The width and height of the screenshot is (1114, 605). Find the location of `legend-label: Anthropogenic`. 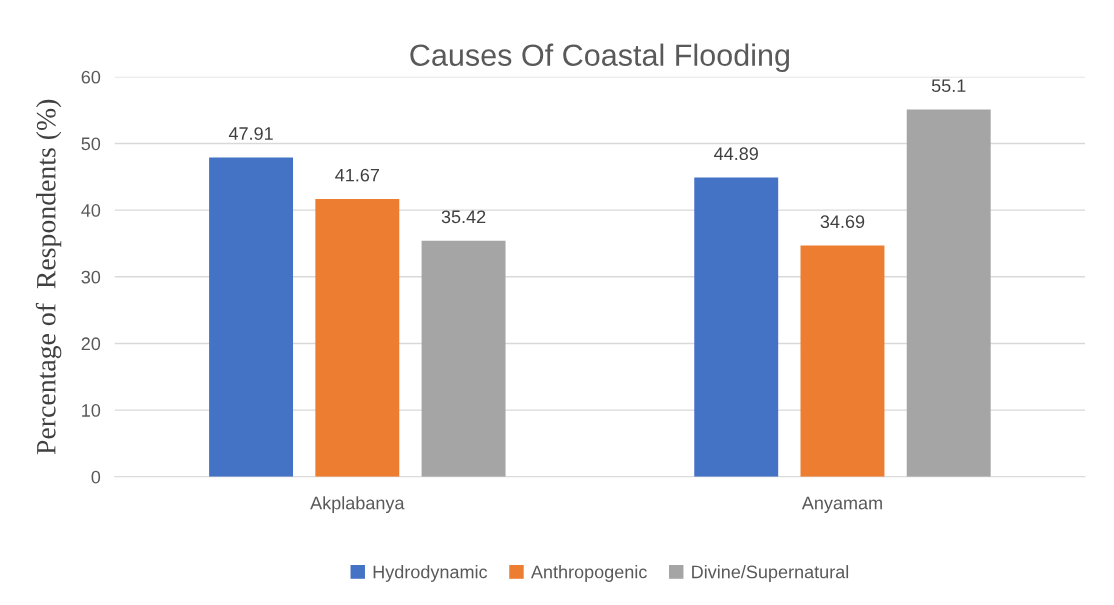

legend-label: Anthropogenic is located at coordinates (588, 573).